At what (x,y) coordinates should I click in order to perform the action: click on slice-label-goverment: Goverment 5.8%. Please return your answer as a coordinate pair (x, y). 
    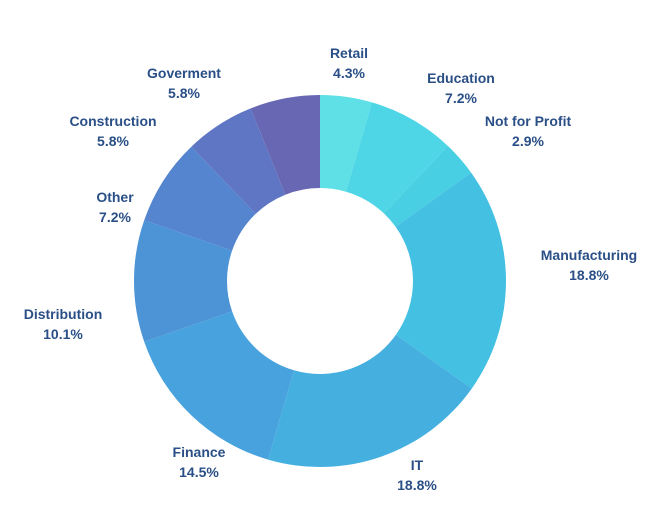
    Looking at the image, I should click on (184, 83).